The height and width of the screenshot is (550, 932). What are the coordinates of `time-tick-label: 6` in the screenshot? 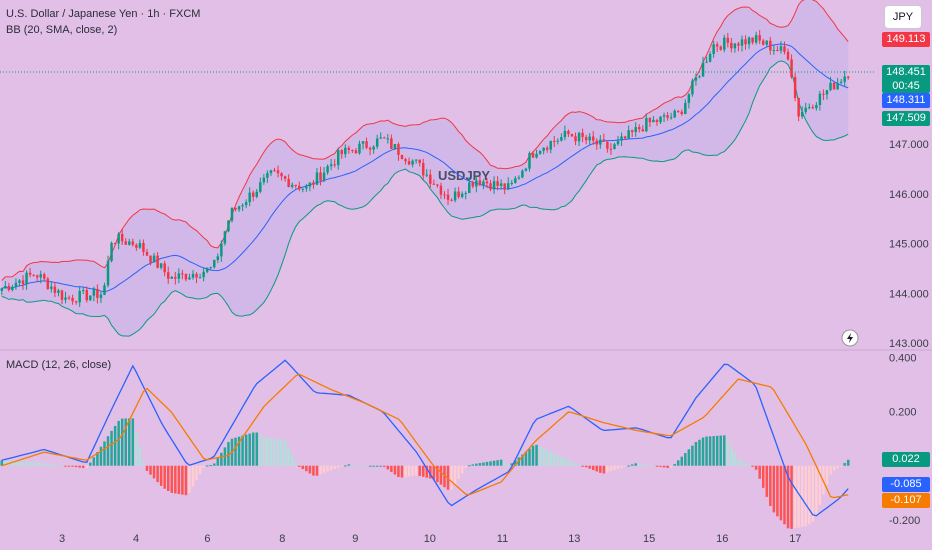 It's located at (207, 539).